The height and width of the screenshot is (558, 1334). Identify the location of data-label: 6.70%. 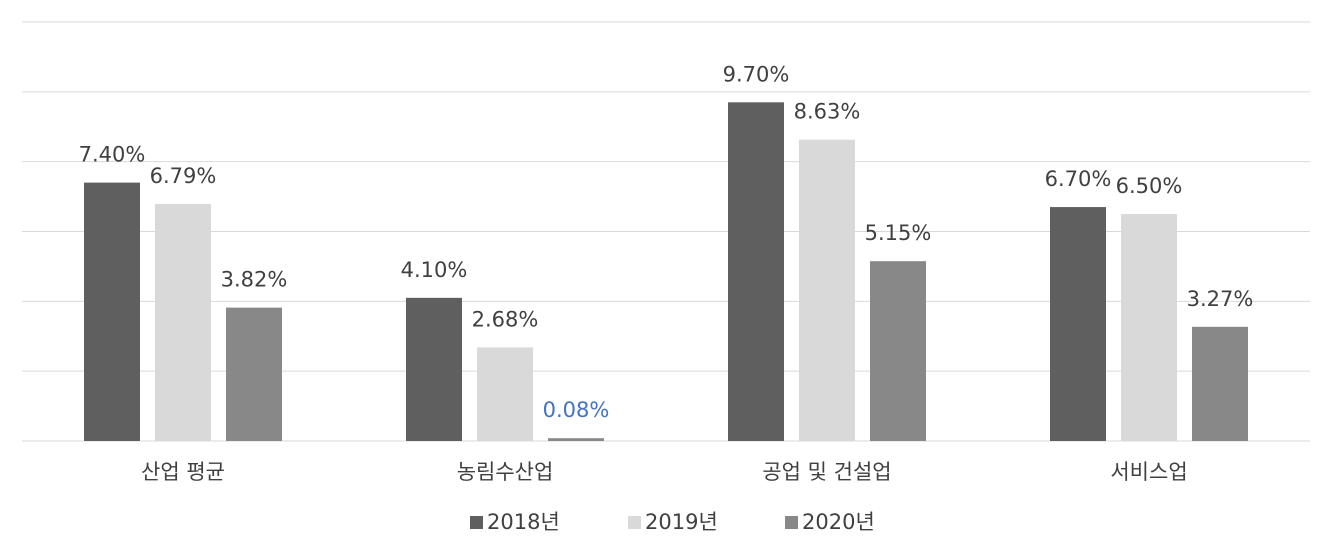
(1078, 179).